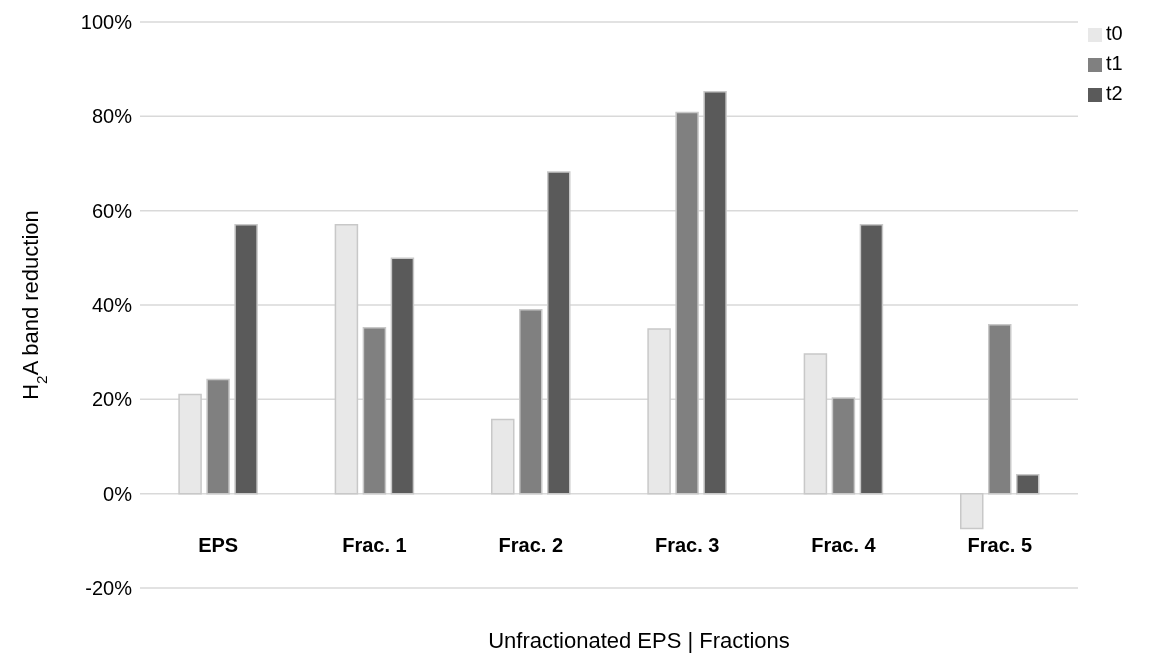  What do you see at coordinates (1114, 33) in the screenshot?
I see `legend-label: t0` at bounding box center [1114, 33].